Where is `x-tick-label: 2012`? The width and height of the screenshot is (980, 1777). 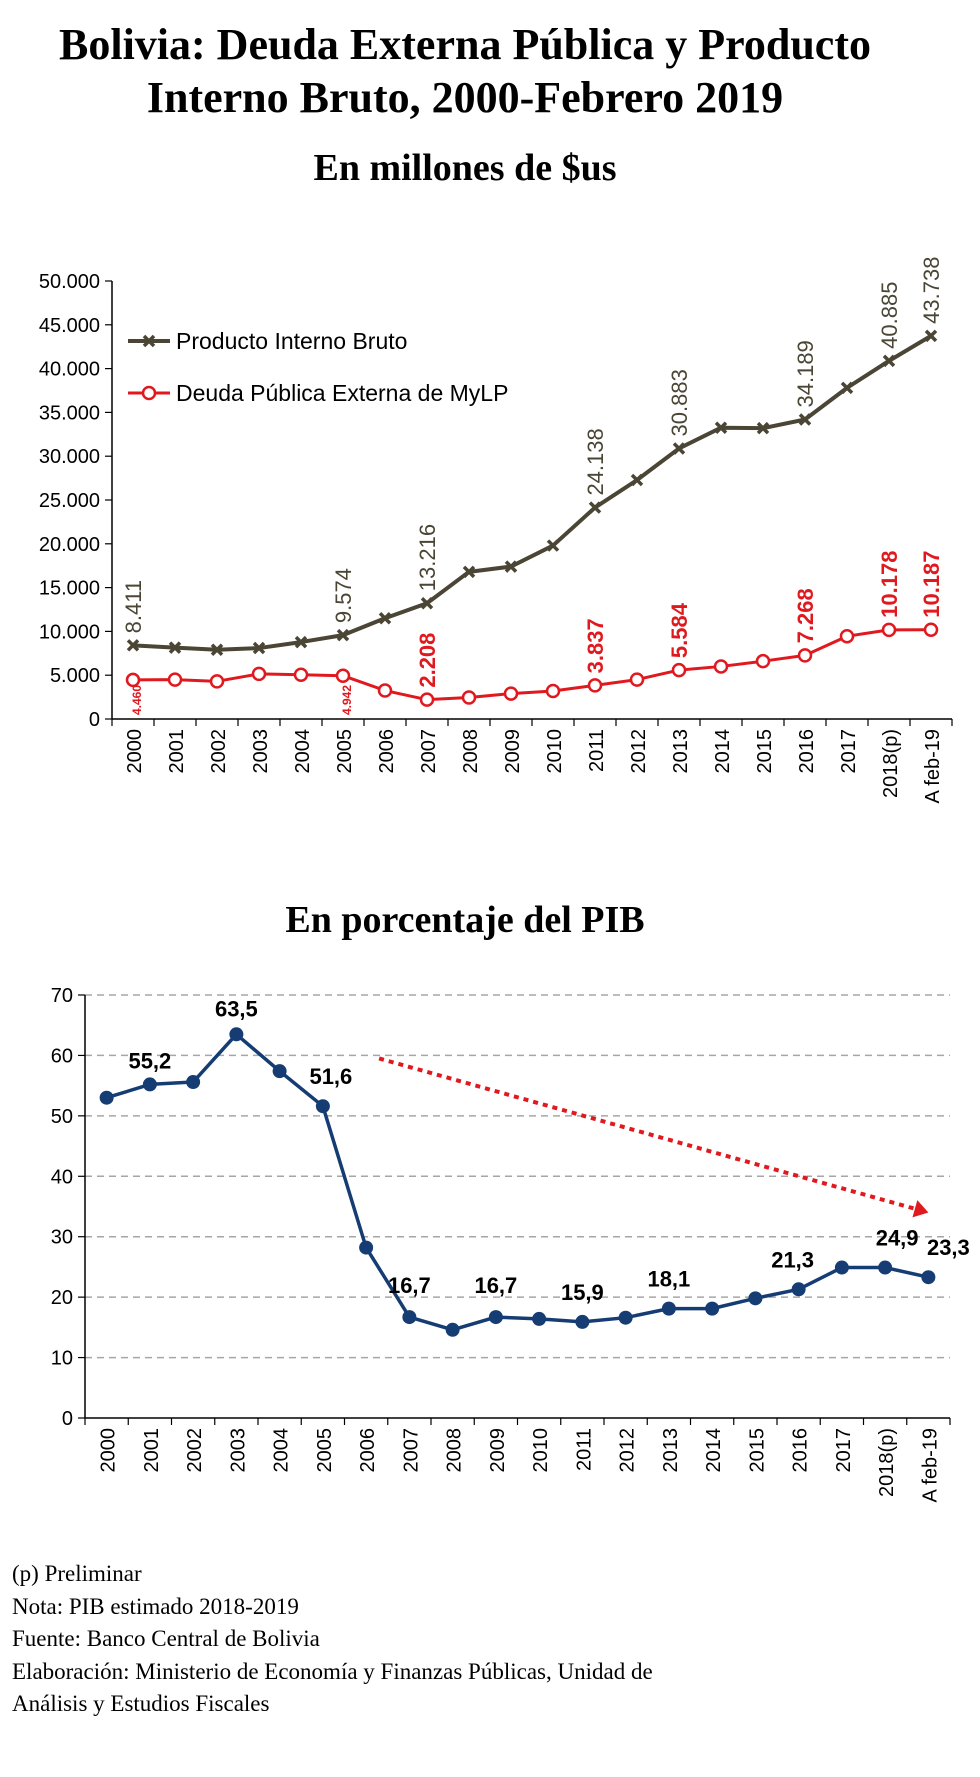 x-tick-label: 2012 is located at coordinates (639, 751).